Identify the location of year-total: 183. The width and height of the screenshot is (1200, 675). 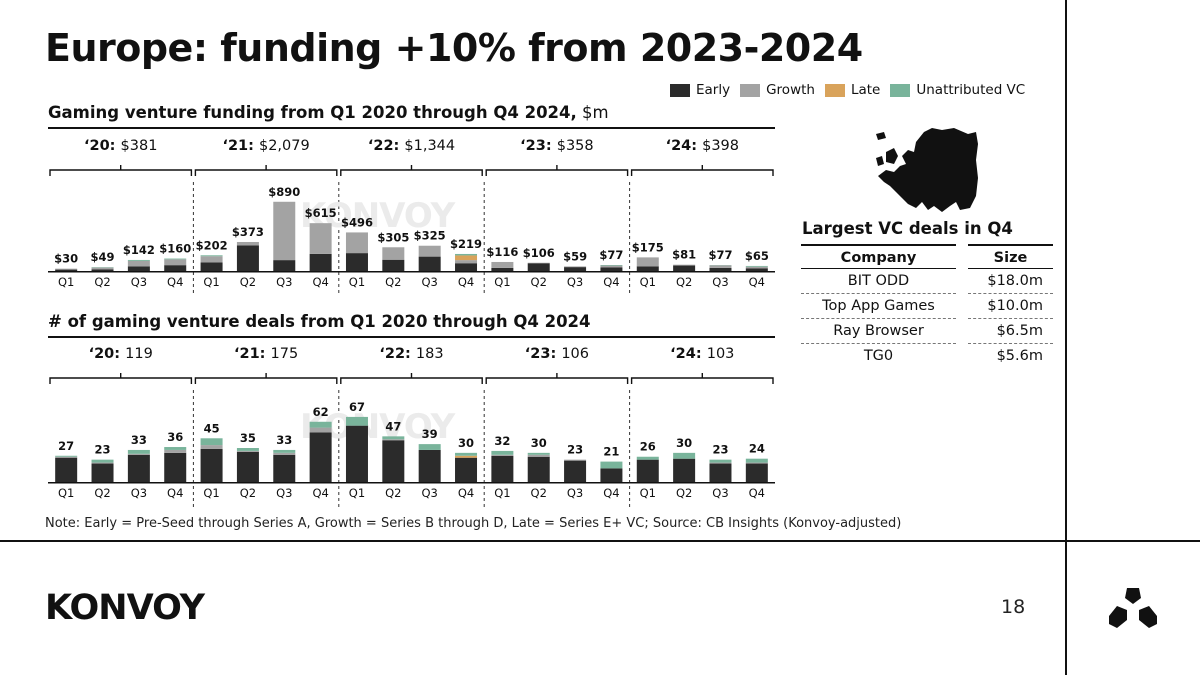
(430, 354).